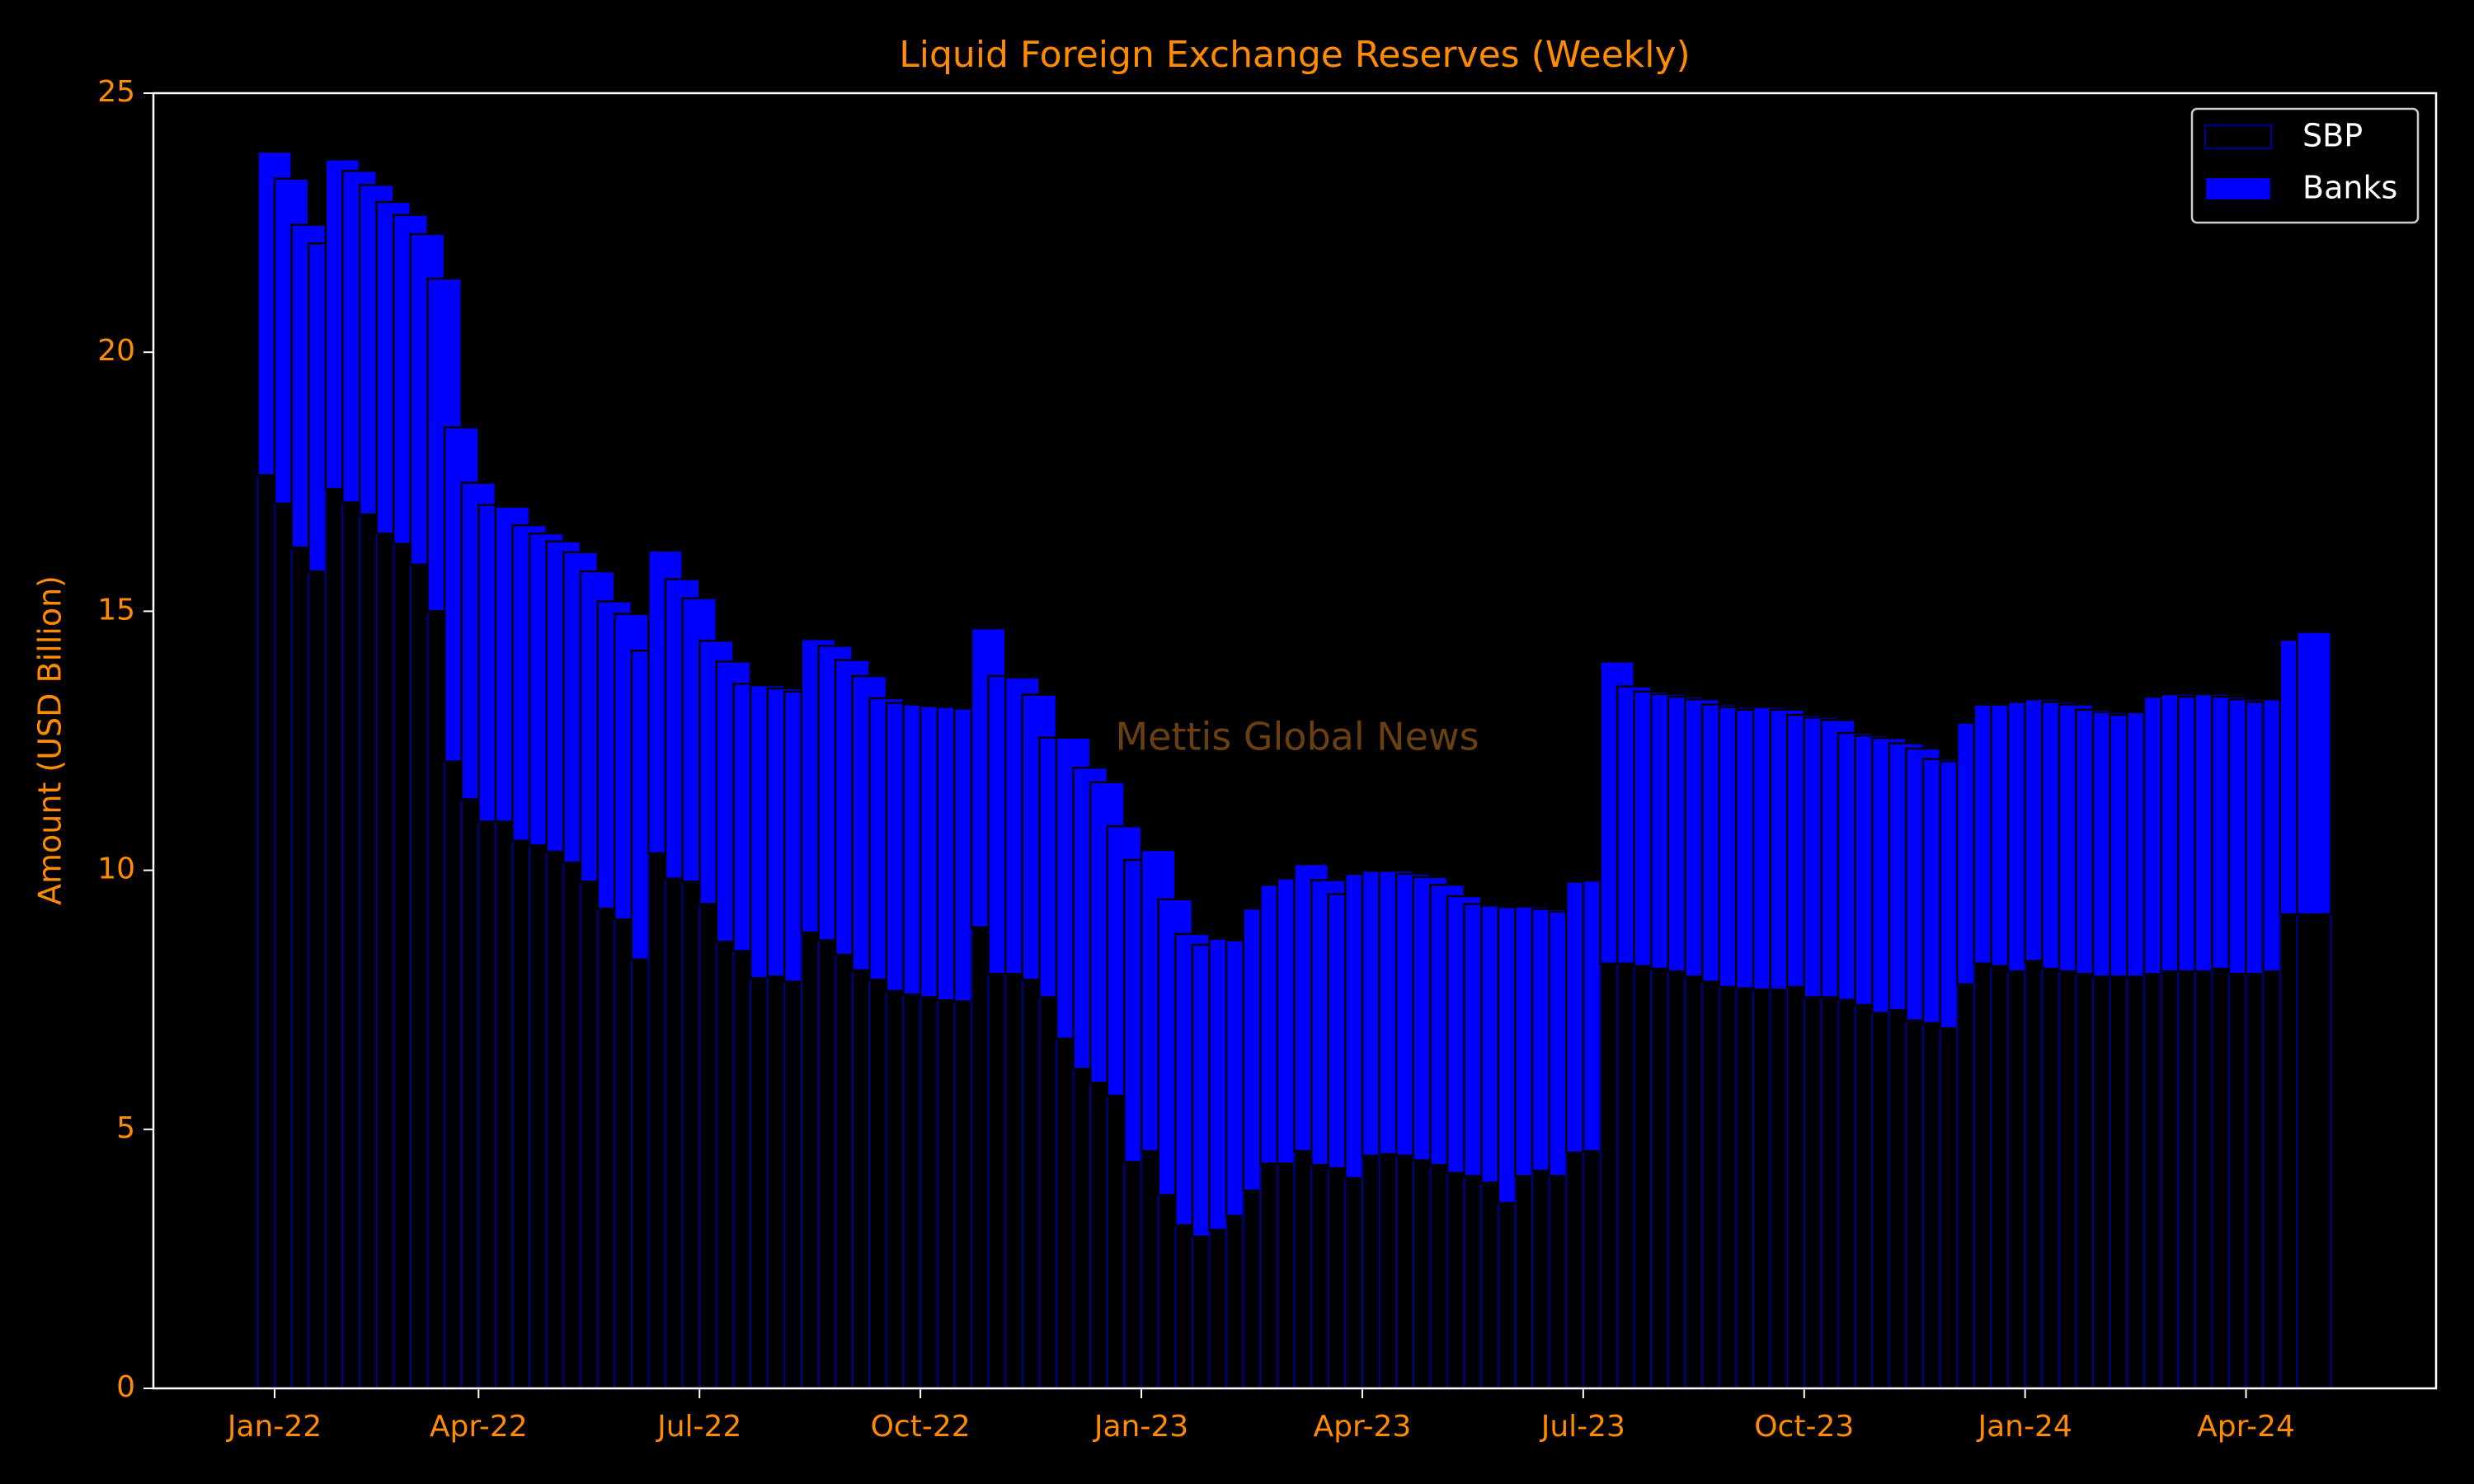 The width and height of the screenshot is (2474, 1484). Describe the element at coordinates (50, 740) in the screenshot. I see `y-axis-label: Amount (USD Billion)` at that location.